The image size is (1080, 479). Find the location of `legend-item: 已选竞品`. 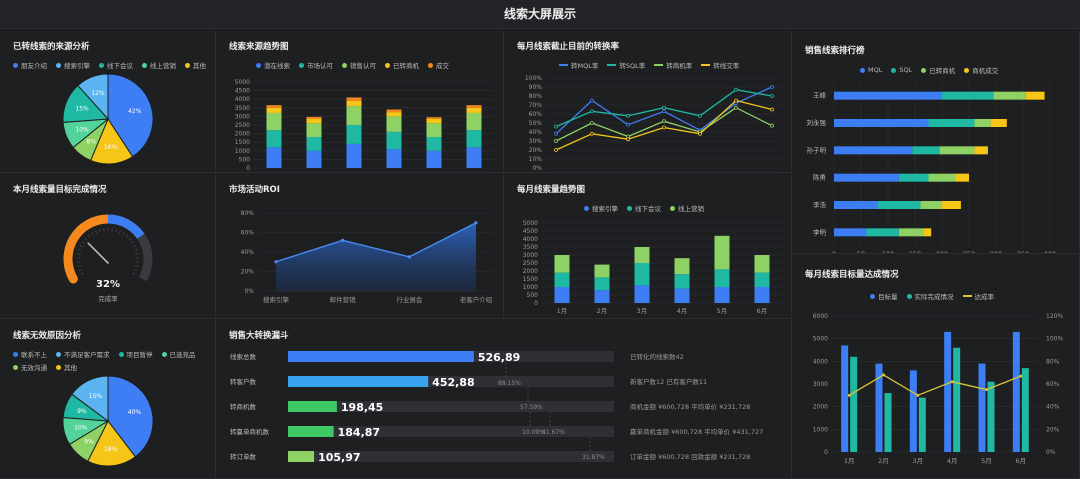

legend-item: 已选竞品 is located at coordinates (178, 354).